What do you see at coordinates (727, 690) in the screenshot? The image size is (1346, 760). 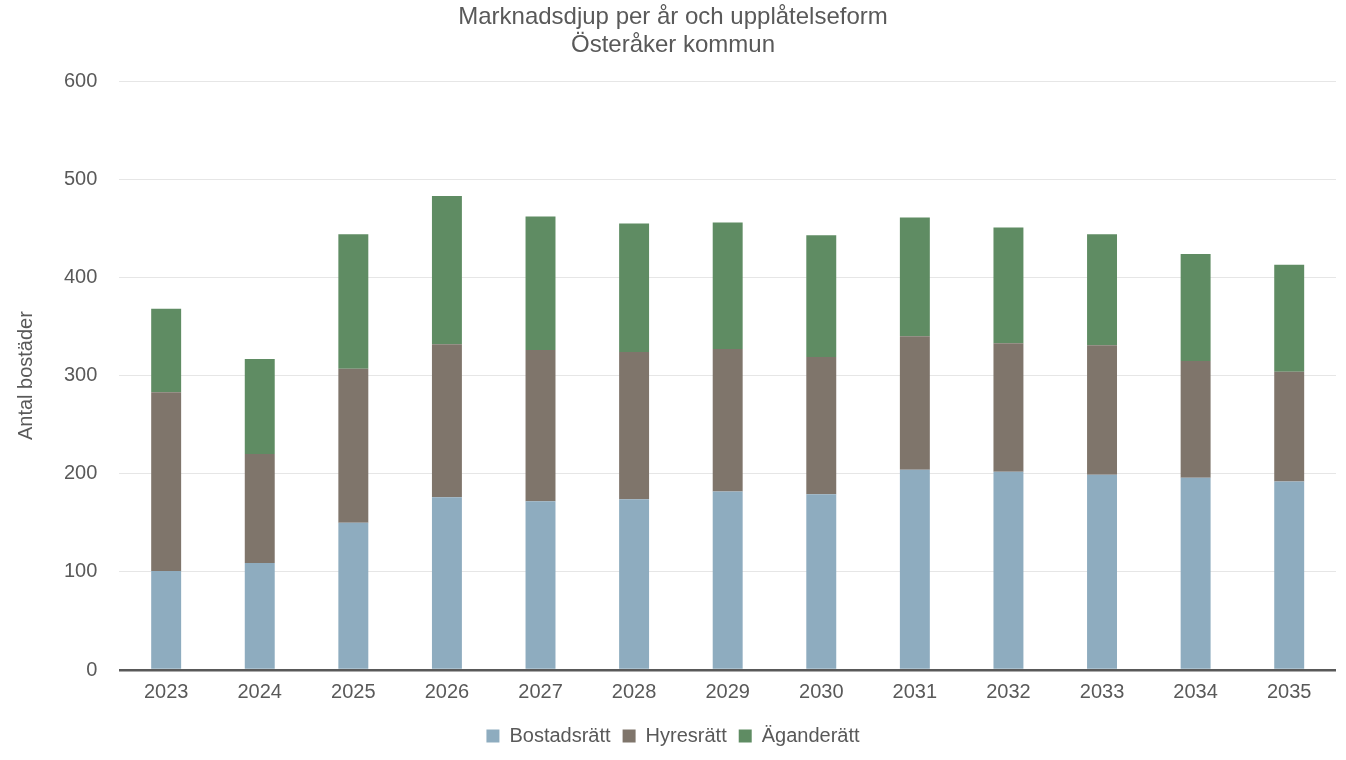 I see `x-tick-label: 2029` at bounding box center [727, 690].